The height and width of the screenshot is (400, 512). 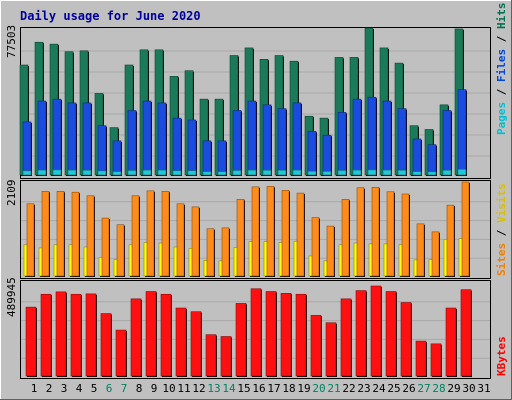 What do you see at coordinates (237, 173) in the screenshot?
I see `bar-pages-day-15-fill` at bounding box center [237, 173].